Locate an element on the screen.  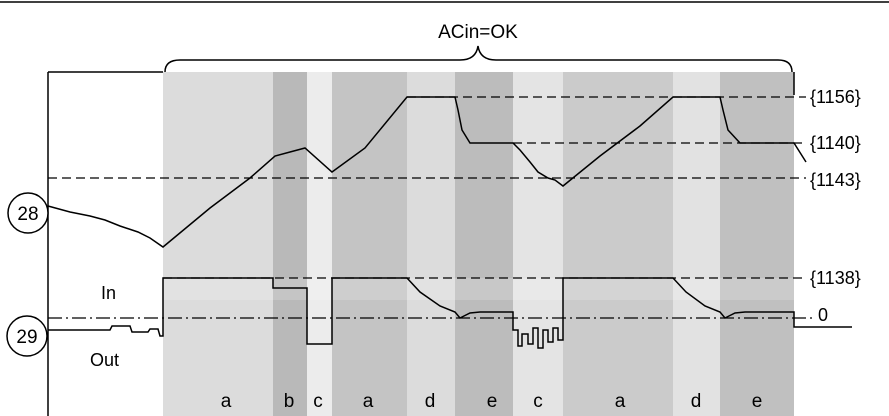
svg-text: 29 is located at coordinates (26, 337).